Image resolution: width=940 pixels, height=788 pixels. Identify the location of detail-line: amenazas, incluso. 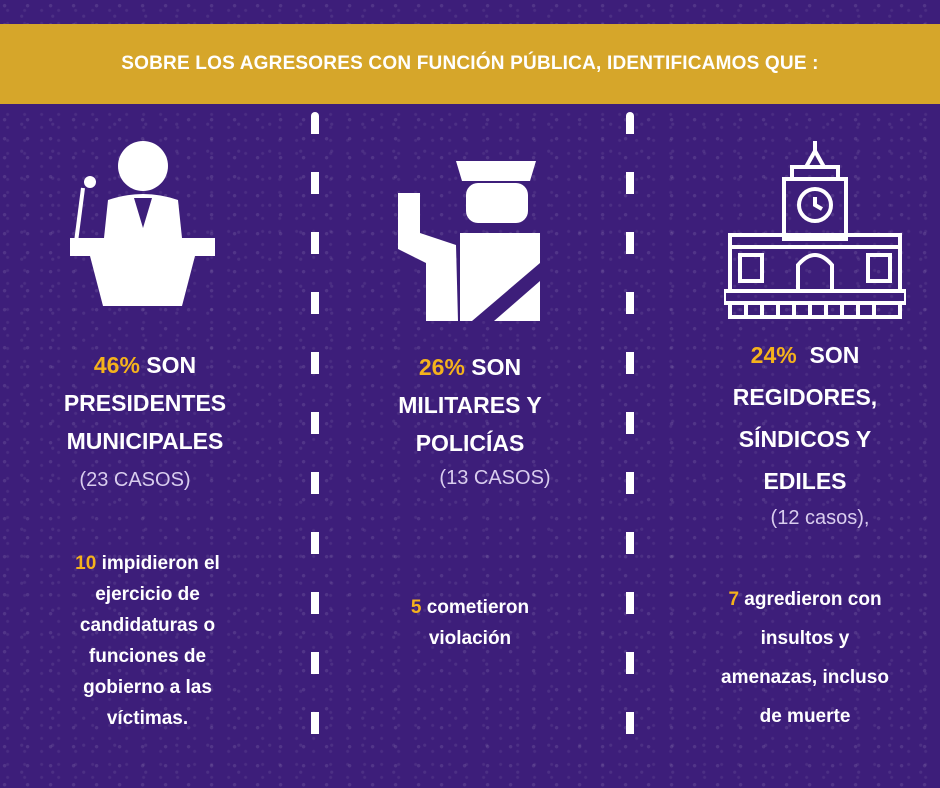
(805, 677).